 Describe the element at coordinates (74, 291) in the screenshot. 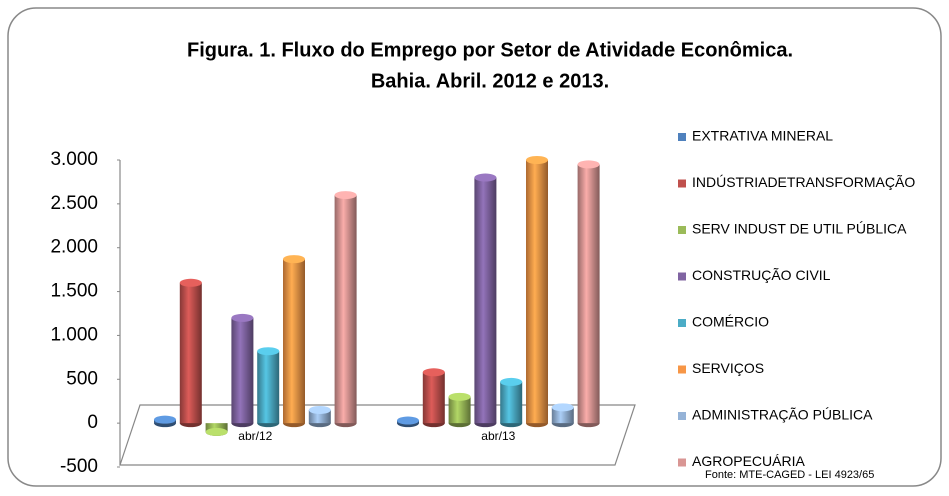

I see `y-tick-label: 1.500` at that location.